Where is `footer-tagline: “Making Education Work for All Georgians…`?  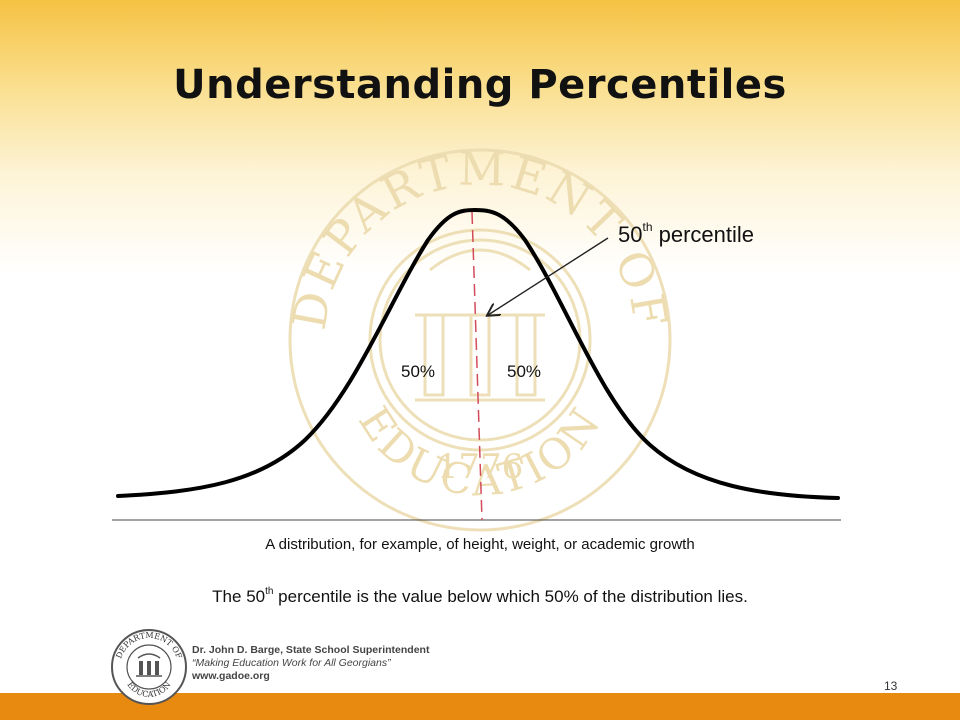 footer-tagline: “Making Education Work for All Georgians… is located at coordinates (291, 663).